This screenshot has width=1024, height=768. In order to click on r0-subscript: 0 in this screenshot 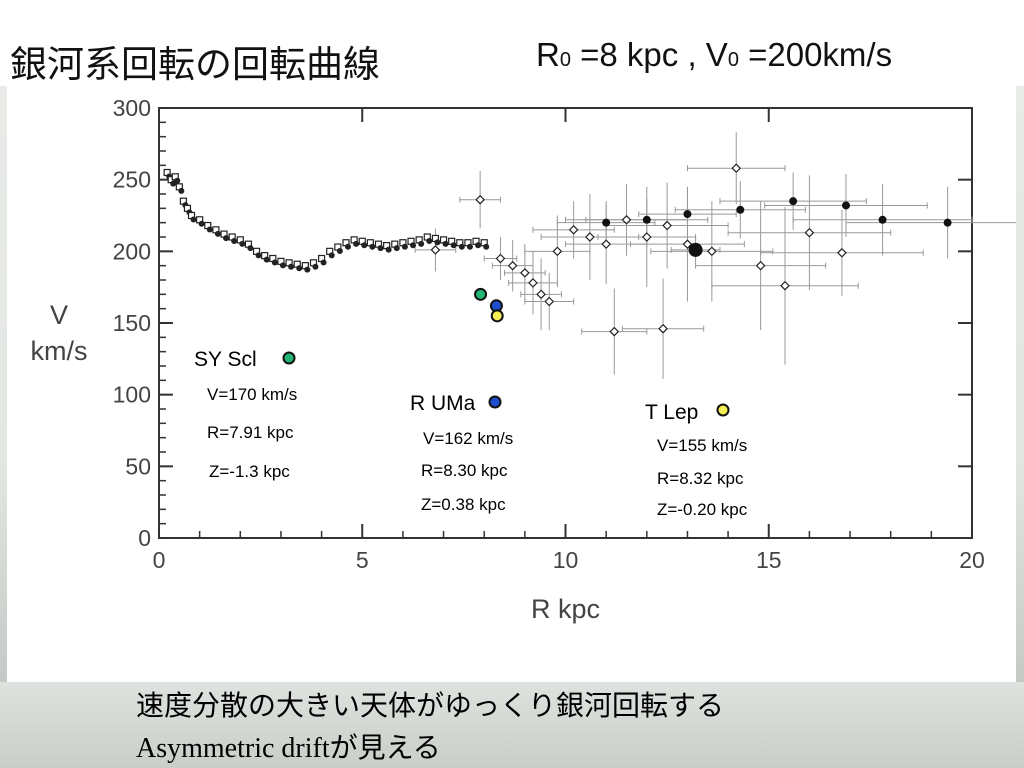, I will do `click(565, 60)`.